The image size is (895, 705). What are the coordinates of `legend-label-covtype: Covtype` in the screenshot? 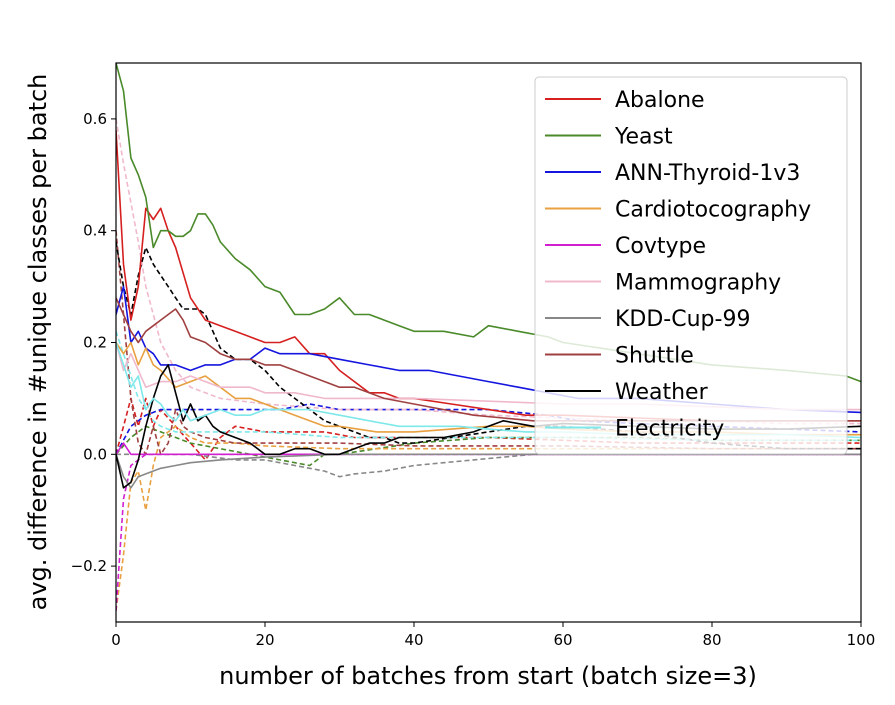 It's located at (660, 246).